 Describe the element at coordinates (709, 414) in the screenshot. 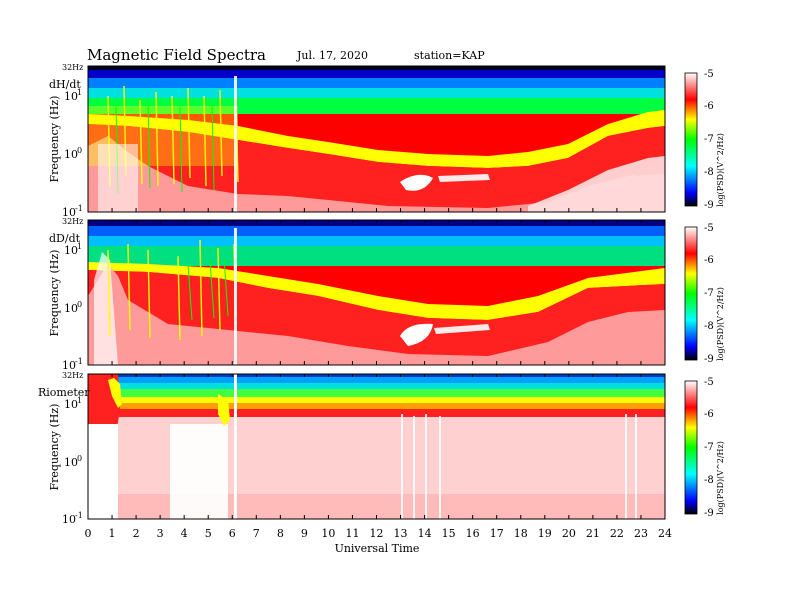

I see `cb-tick-riometer-2: -6` at that location.